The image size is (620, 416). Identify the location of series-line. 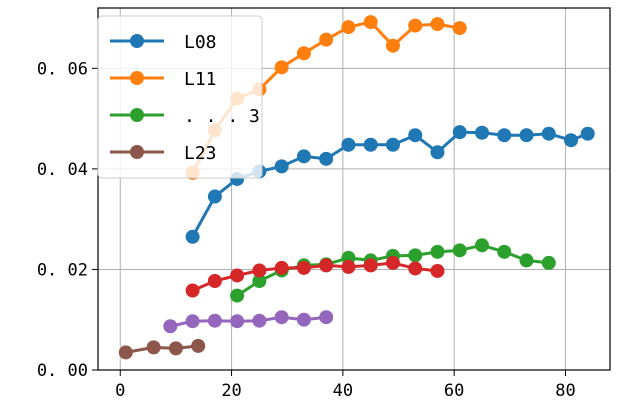
(162, 349).